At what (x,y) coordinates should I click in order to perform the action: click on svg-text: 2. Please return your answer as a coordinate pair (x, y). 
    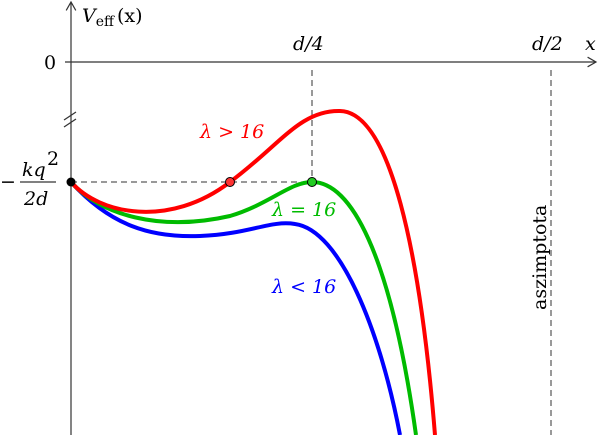
    Looking at the image, I should click on (53, 159).